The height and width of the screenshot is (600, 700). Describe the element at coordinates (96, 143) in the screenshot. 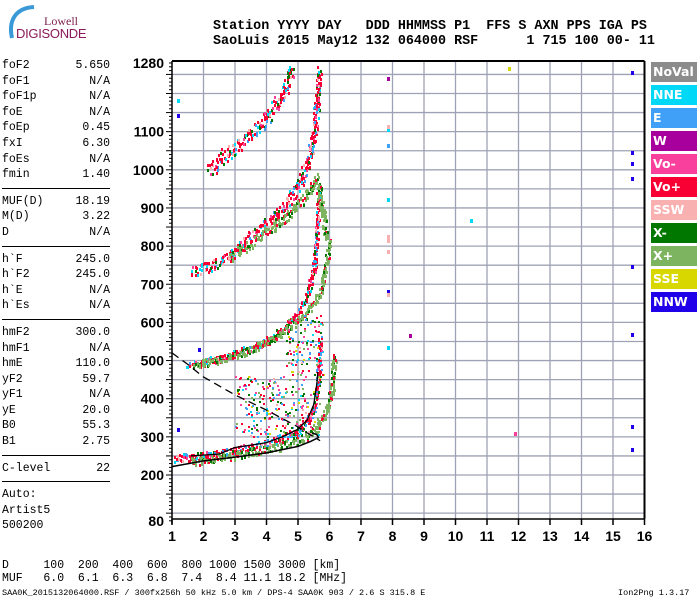

I see `param-value: 6.30` at that location.